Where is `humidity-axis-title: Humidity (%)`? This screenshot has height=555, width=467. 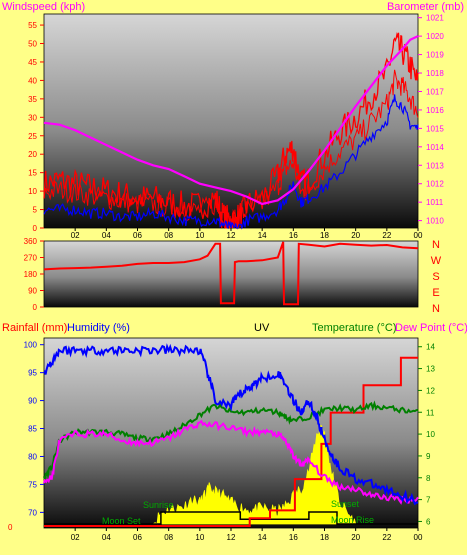 humidity-axis-title: Humidity (%) is located at coordinates (98, 328).